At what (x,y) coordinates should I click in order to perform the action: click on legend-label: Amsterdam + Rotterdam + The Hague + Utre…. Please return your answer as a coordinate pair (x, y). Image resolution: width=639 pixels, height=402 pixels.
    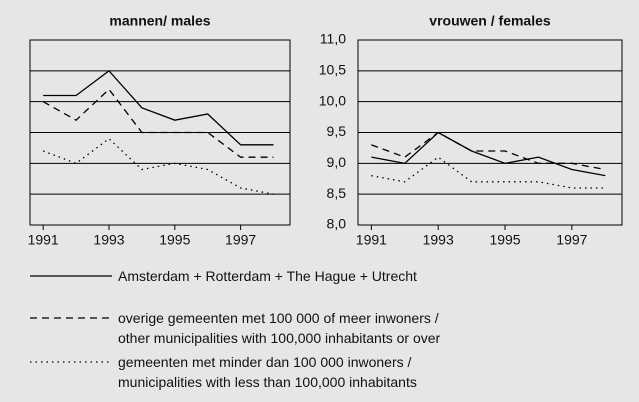
    Looking at the image, I should click on (267, 276).